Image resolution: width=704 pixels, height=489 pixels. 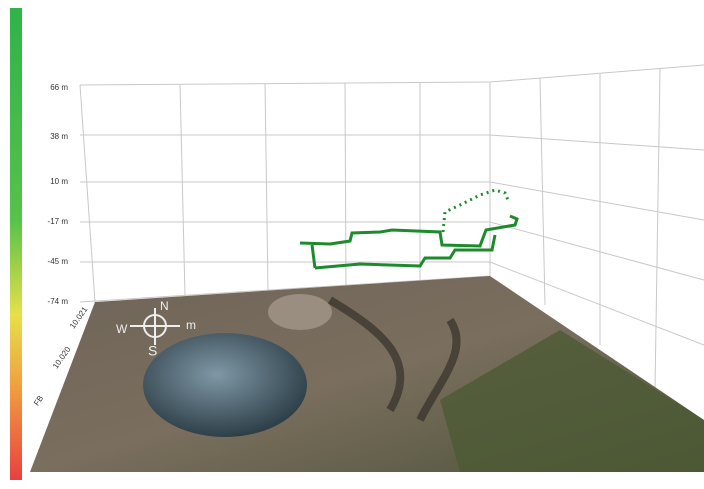 What do you see at coordinates (152, 351) in the screenshot?
I see `compass-south: S` at bounding box center [152, 351].